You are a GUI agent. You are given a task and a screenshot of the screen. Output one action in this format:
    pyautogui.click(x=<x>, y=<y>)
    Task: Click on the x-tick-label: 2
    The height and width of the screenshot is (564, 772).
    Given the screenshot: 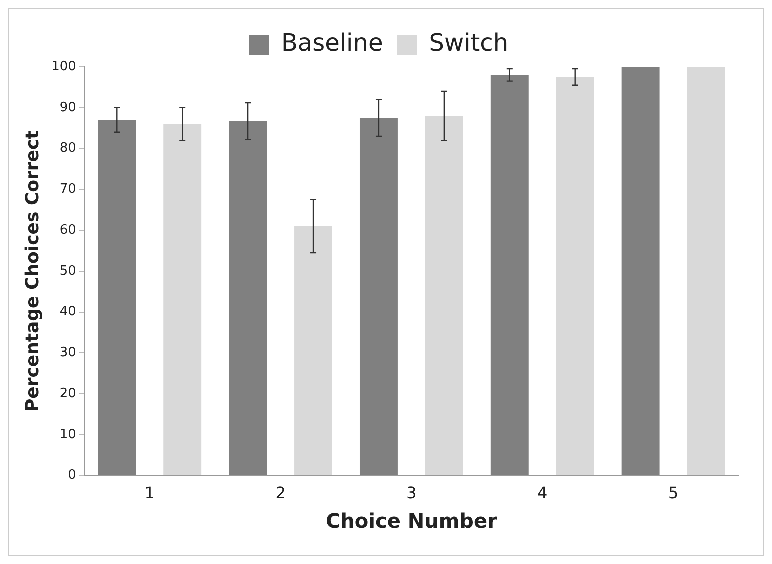 What is the action you would take?
    pyautogui.click(x=281, y=493)
    